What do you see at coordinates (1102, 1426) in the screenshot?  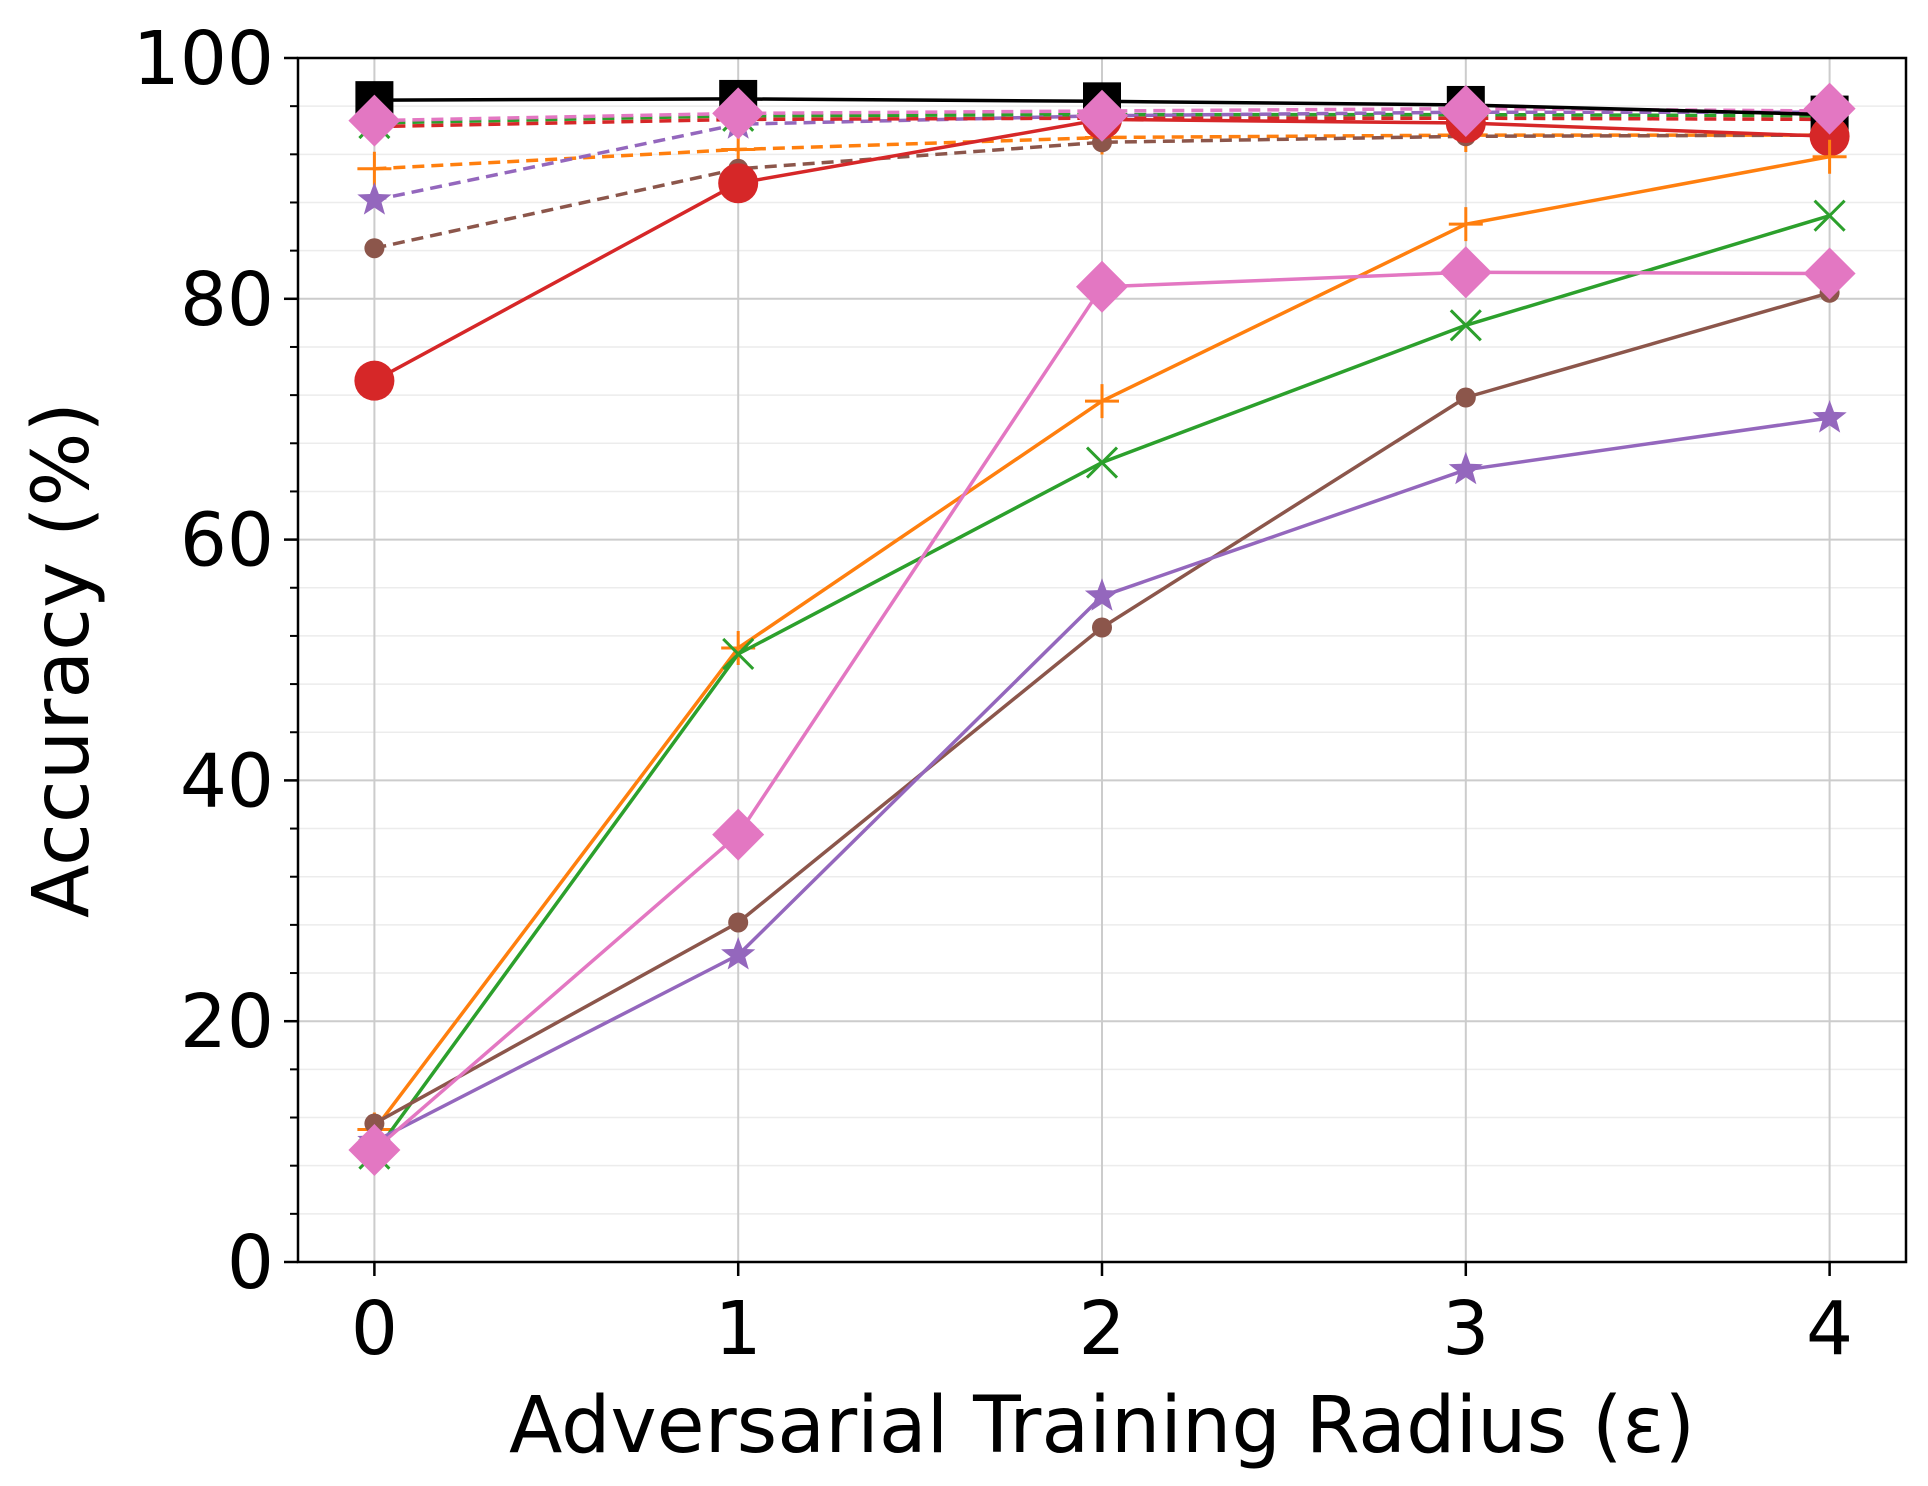 I see `x-axis-title: Adversarial Training Radius (ε)` at bounding box center [1102, 1426].